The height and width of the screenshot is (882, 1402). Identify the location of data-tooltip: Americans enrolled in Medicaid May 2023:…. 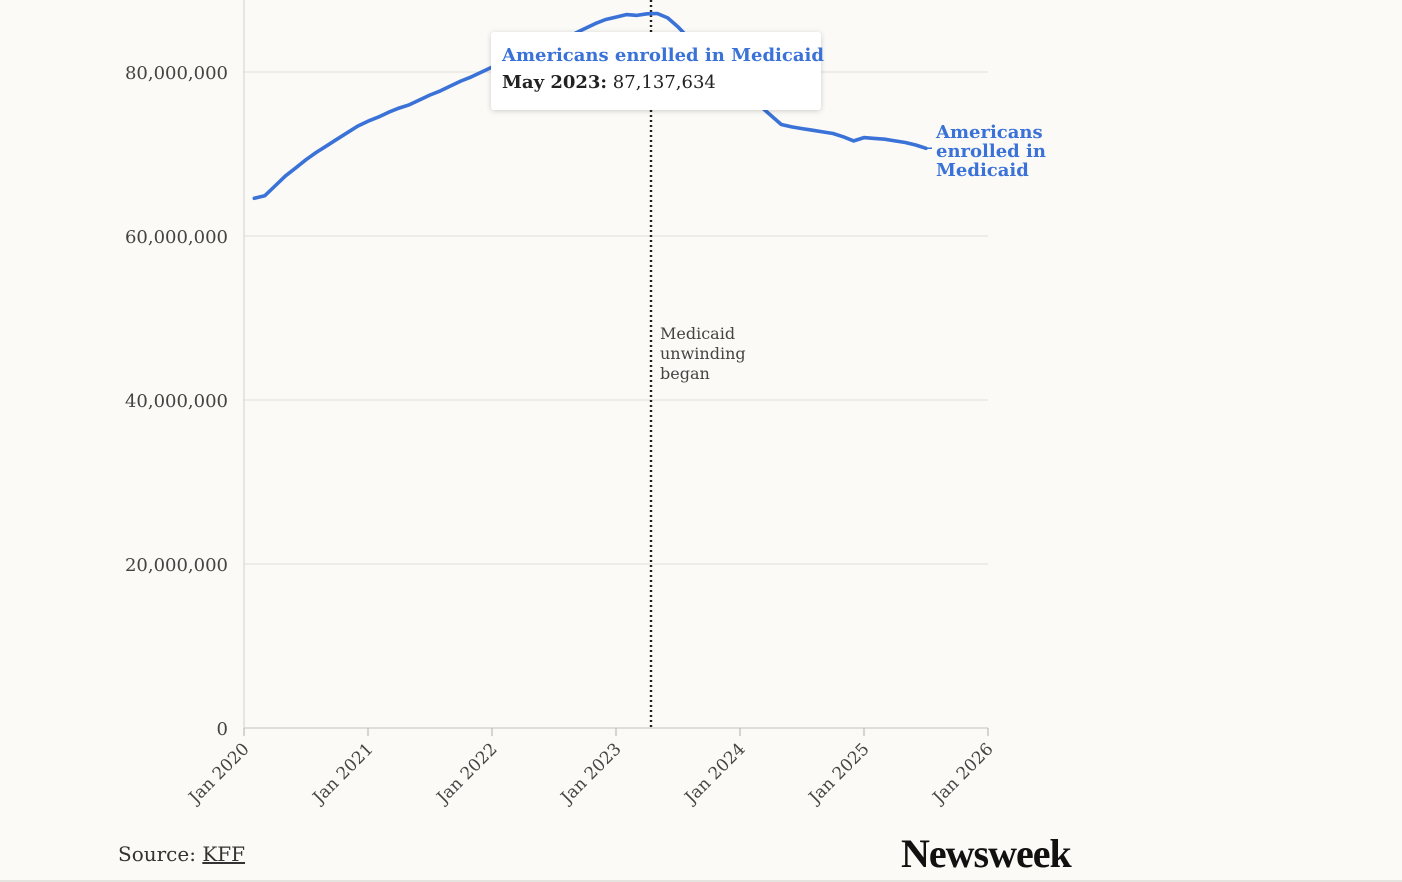
(657, 71).